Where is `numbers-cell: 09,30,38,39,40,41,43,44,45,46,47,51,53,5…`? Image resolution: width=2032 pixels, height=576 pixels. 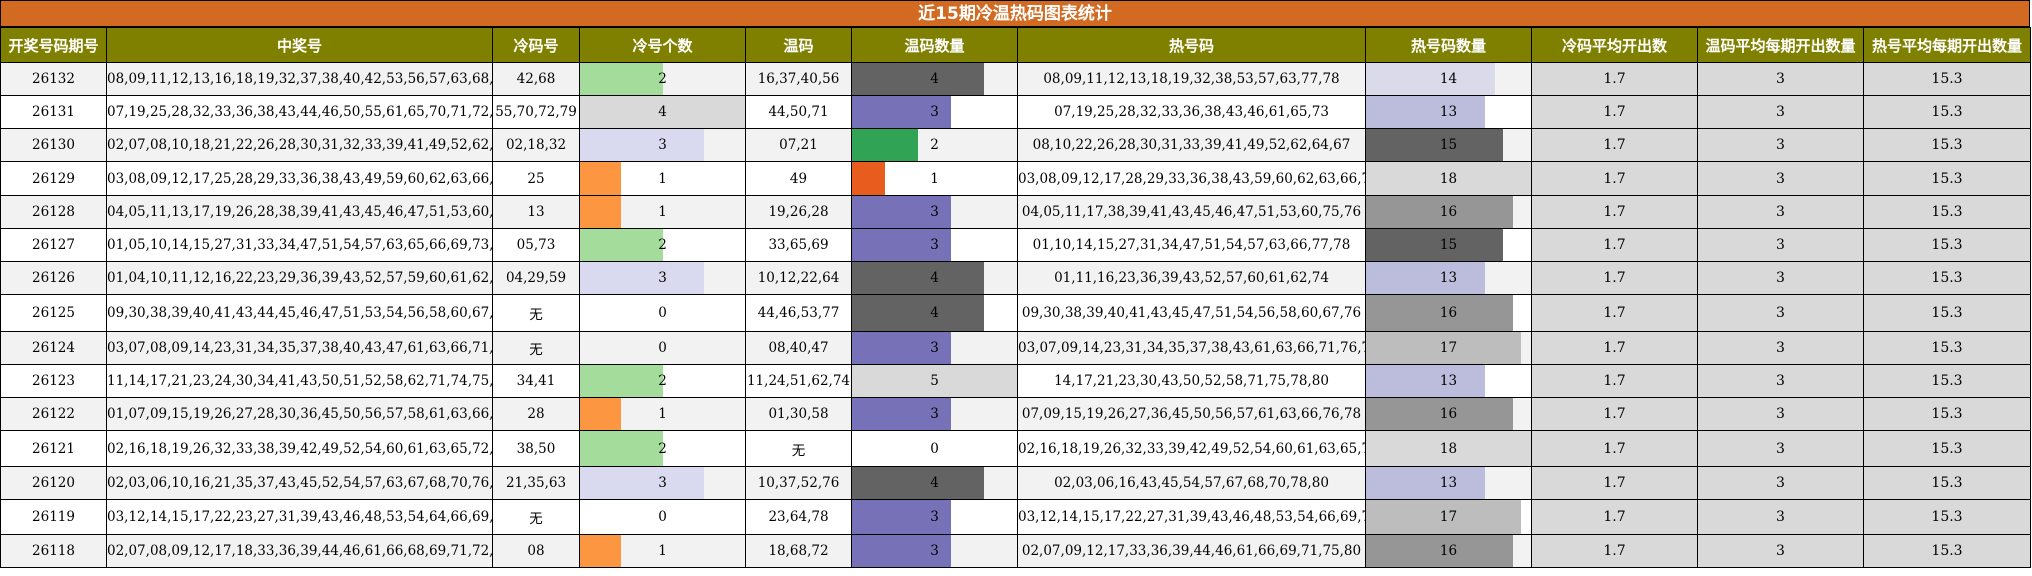
numbers-cell: 09,30,38,39,40,41,43,44,45,46,47,51,53,5… is located at coordinates (299, 313).